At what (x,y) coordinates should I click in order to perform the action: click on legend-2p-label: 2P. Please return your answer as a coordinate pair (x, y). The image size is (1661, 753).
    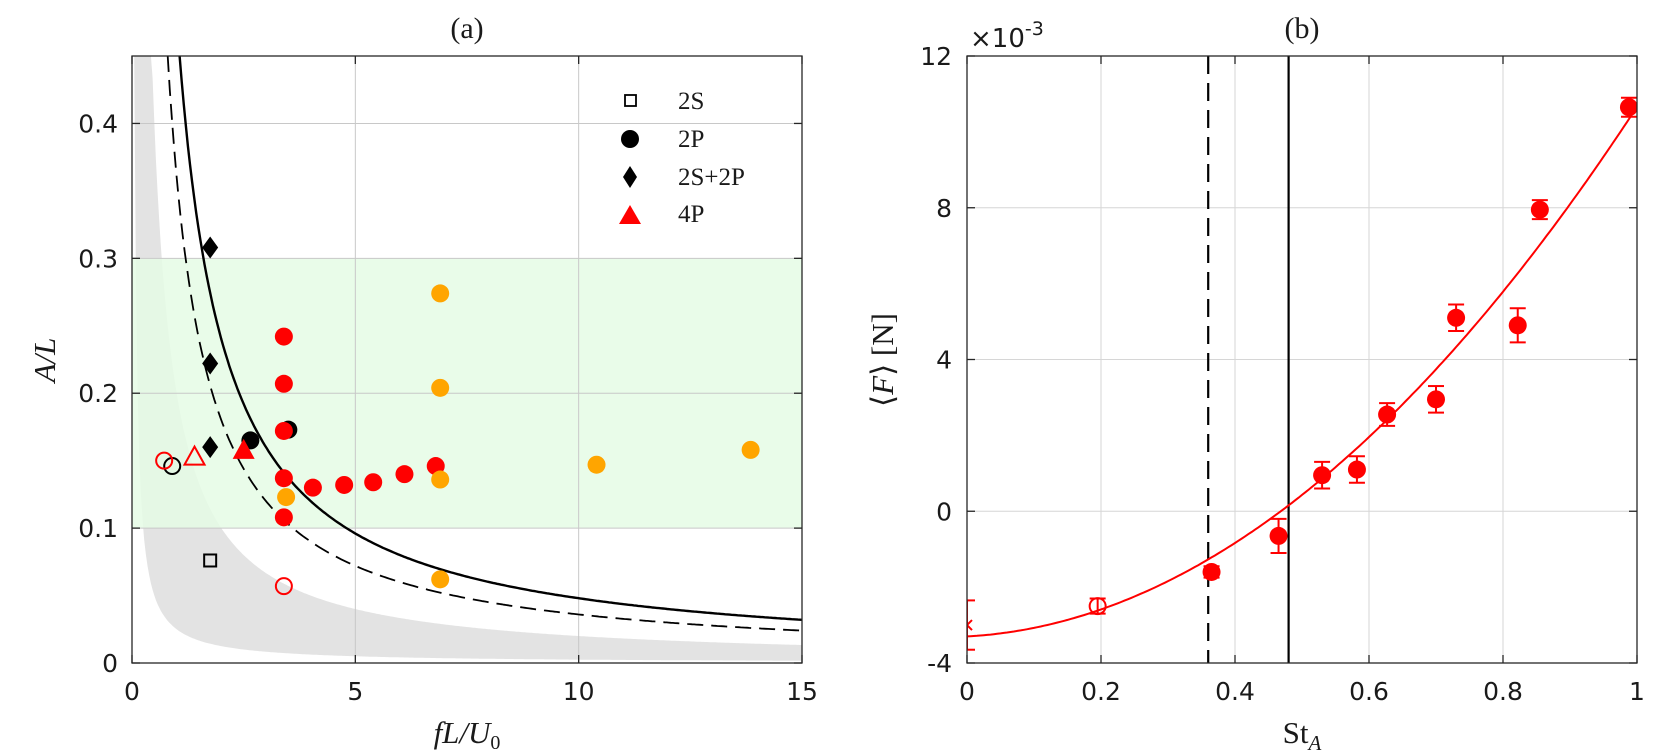
    Looking at the image, I should click on (691, 139).